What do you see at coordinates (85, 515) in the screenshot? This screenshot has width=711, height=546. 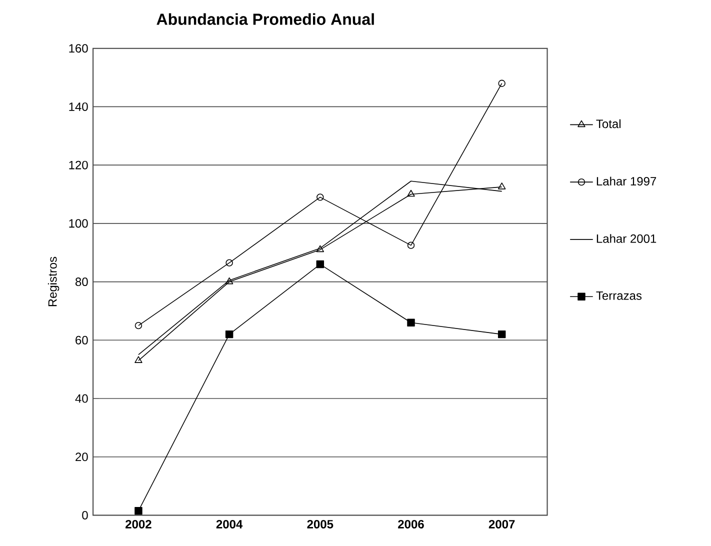 I see `y-tick-label: 0` at bounding box center [85, 515].